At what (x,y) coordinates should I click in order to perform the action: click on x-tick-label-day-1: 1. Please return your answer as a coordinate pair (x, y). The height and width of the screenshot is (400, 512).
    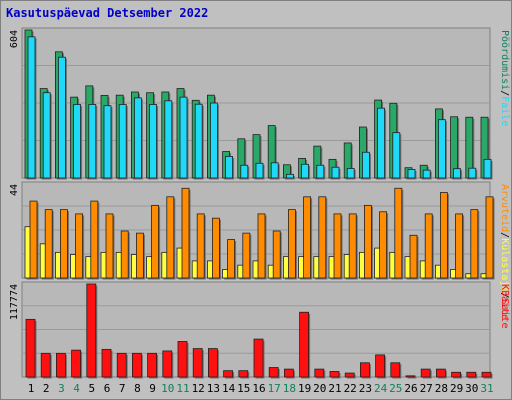
    Looking at the image, I should click on (31, 388).